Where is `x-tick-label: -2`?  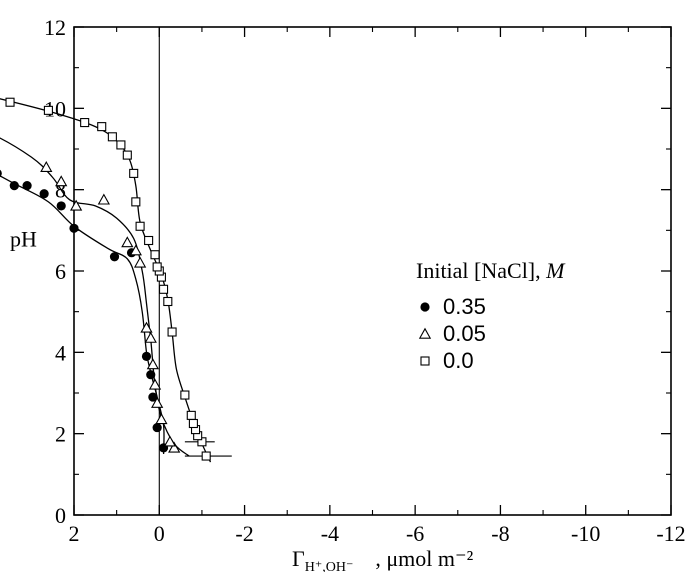
x-tick-label: -2 is located at coordinates (244, 533).